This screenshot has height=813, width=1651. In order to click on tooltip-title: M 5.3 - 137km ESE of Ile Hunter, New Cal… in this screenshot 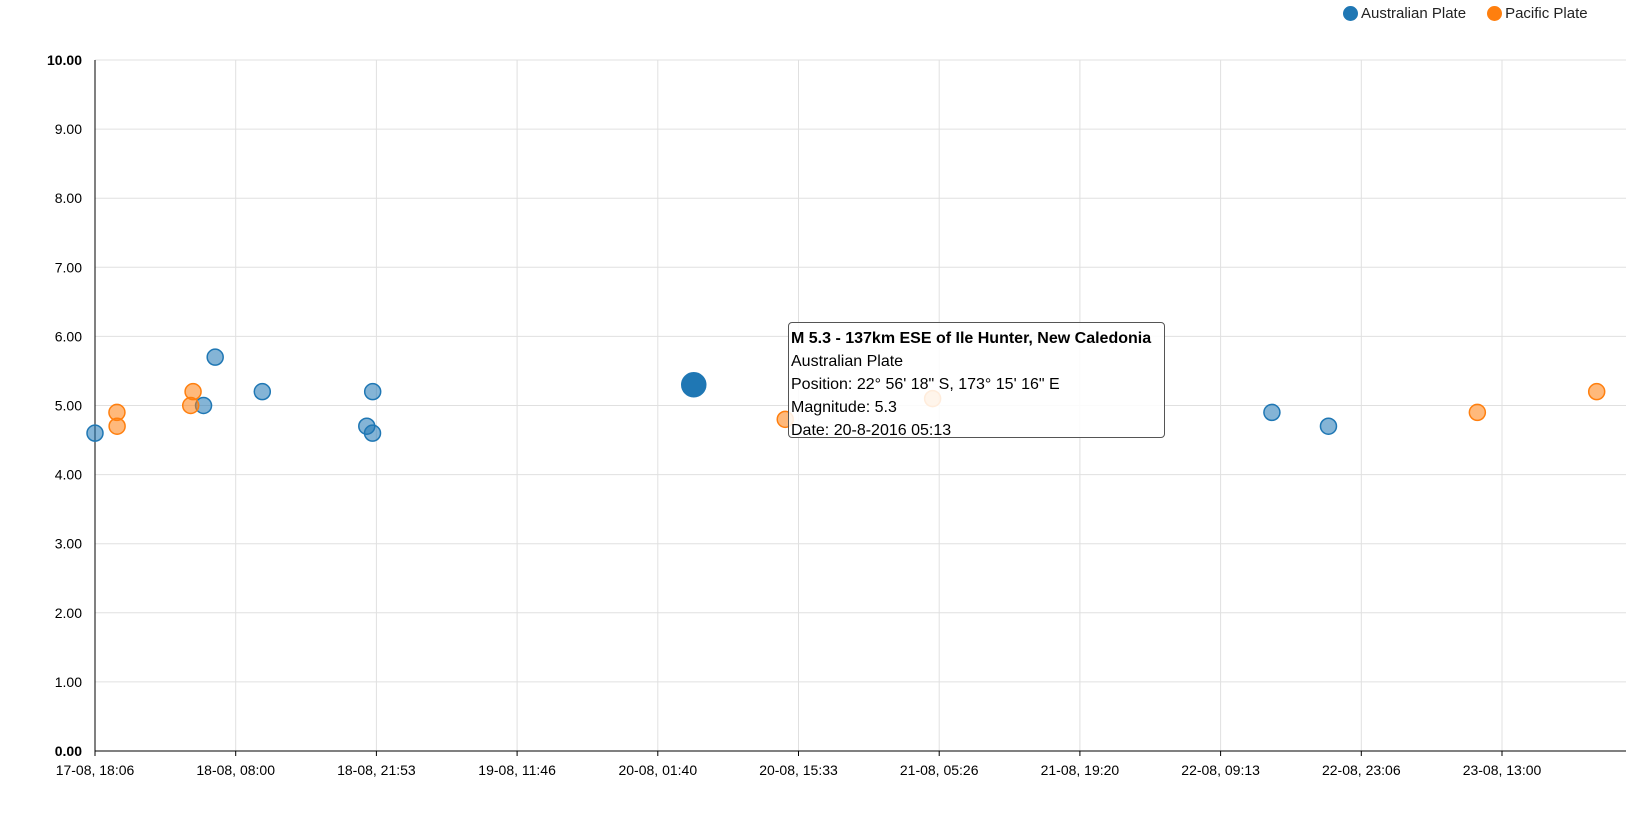, I will do `click(971, 338)`.